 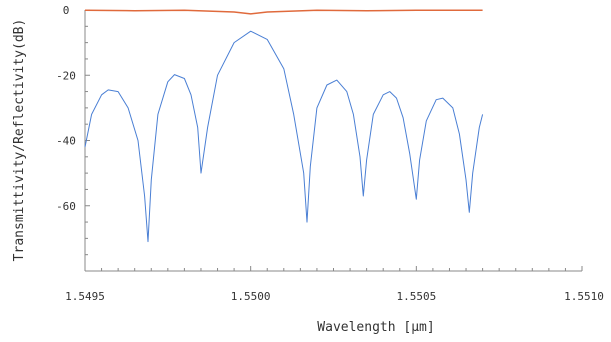 What do you see at coordinates (584, 296) in the screenshot?
I see `x-tick-label: 1.5510` at bounding box center [584, 296].